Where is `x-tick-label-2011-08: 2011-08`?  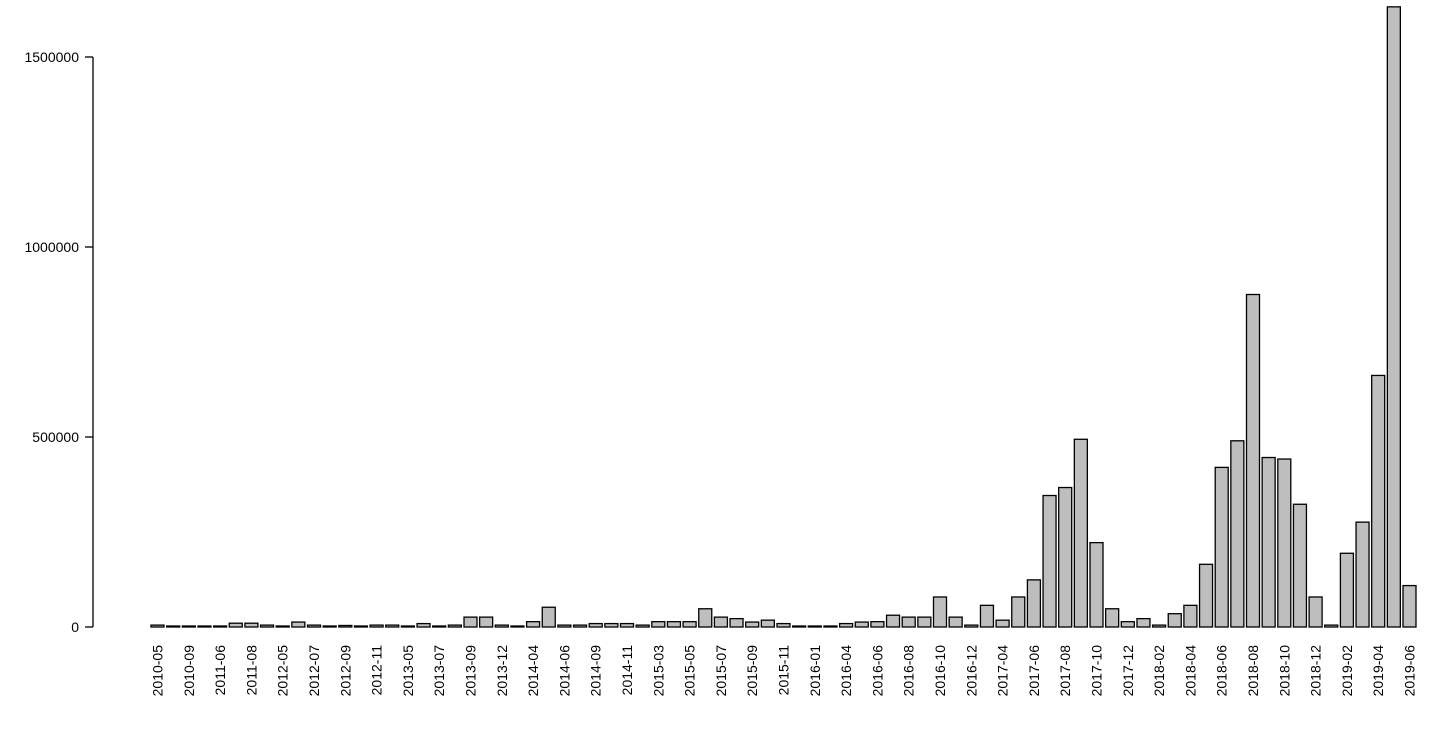
x-tick-label-2011-08: 2011-08 is located at coordinates (251, 670).